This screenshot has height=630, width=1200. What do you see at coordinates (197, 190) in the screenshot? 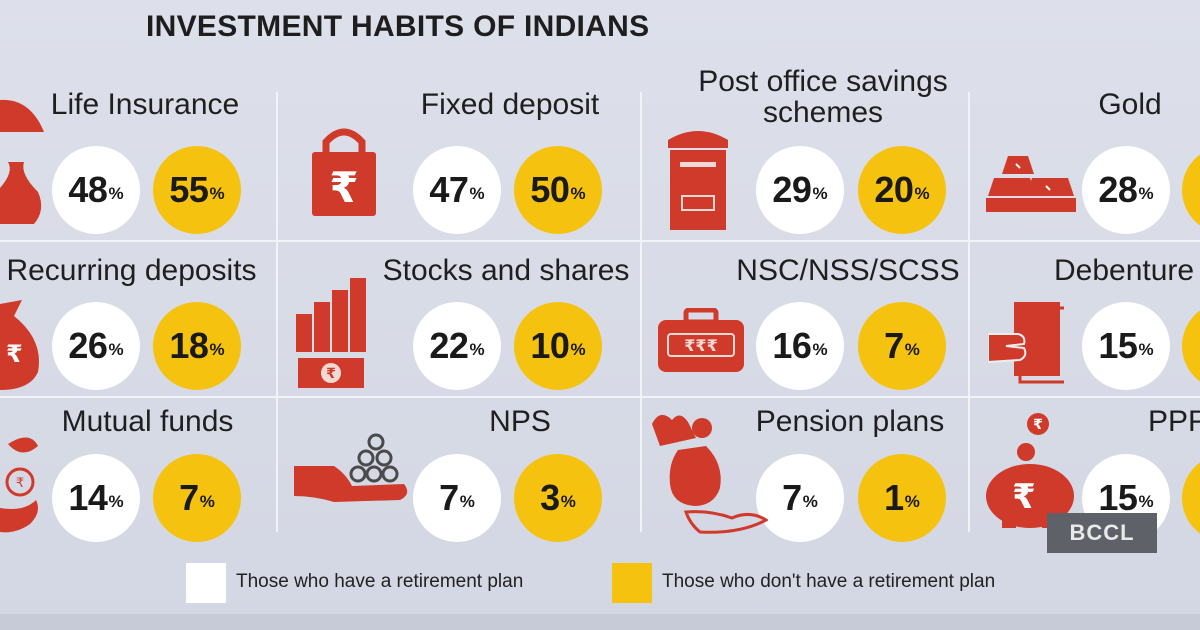
I see `value-circle-without-plan: 55%` at bounding box center [197, 190].